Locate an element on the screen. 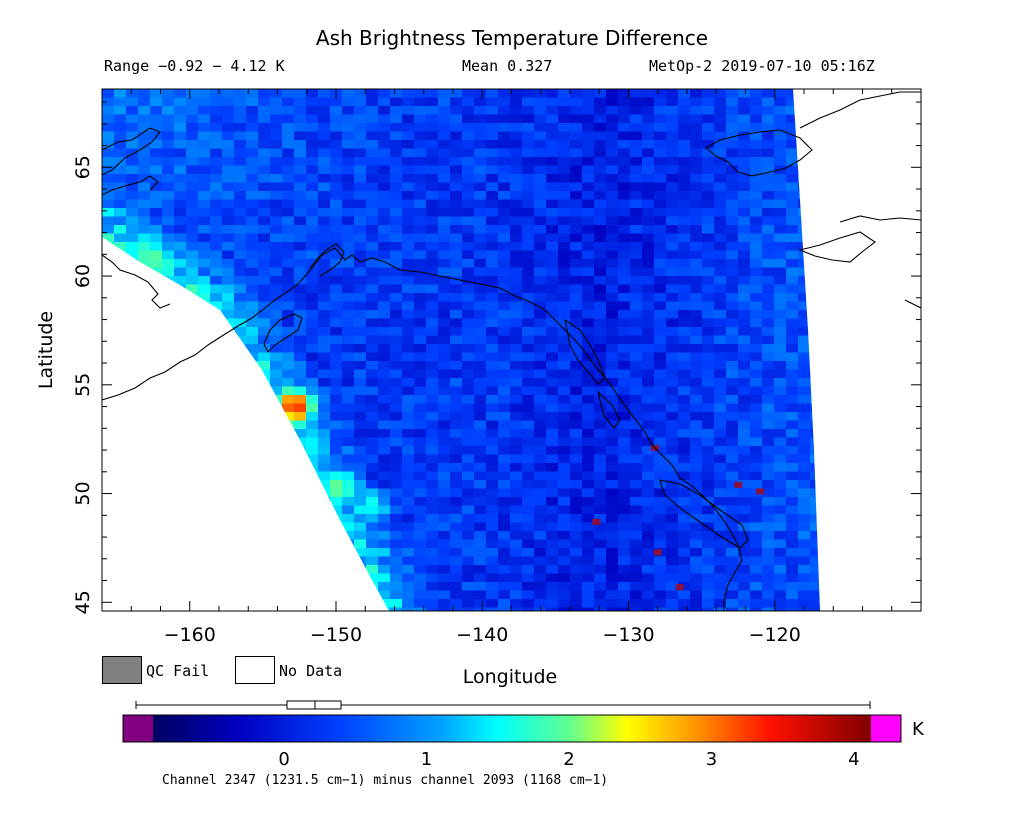 Image resolution: width=1024 pixels, height=813 pixels. colorbar-under-range is located at coordinates (138, 728).